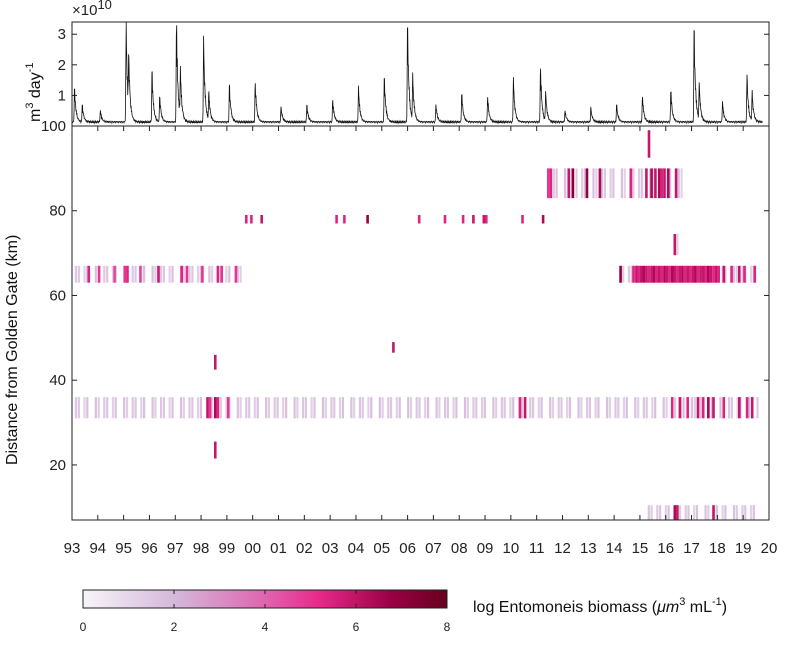  Describe the element at coordinates (123, 548) in the screenshot. I see `heatmap-x-tick-label: 95` at that location.